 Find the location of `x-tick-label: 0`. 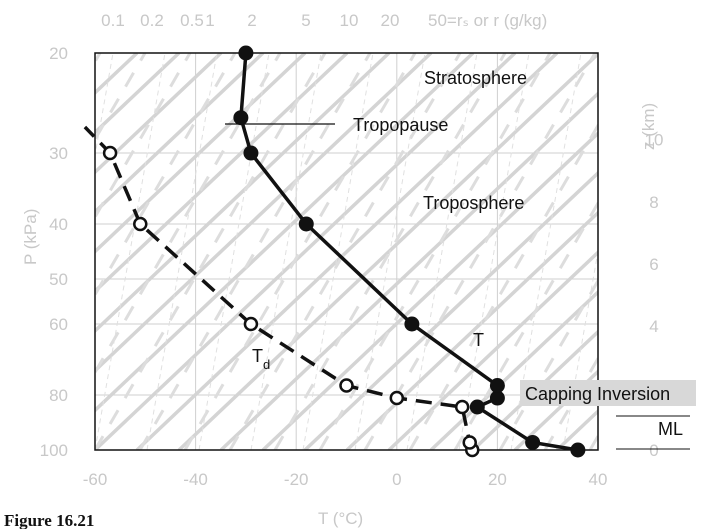

x-tick-label: 0 is located at coordinates (396, 479).